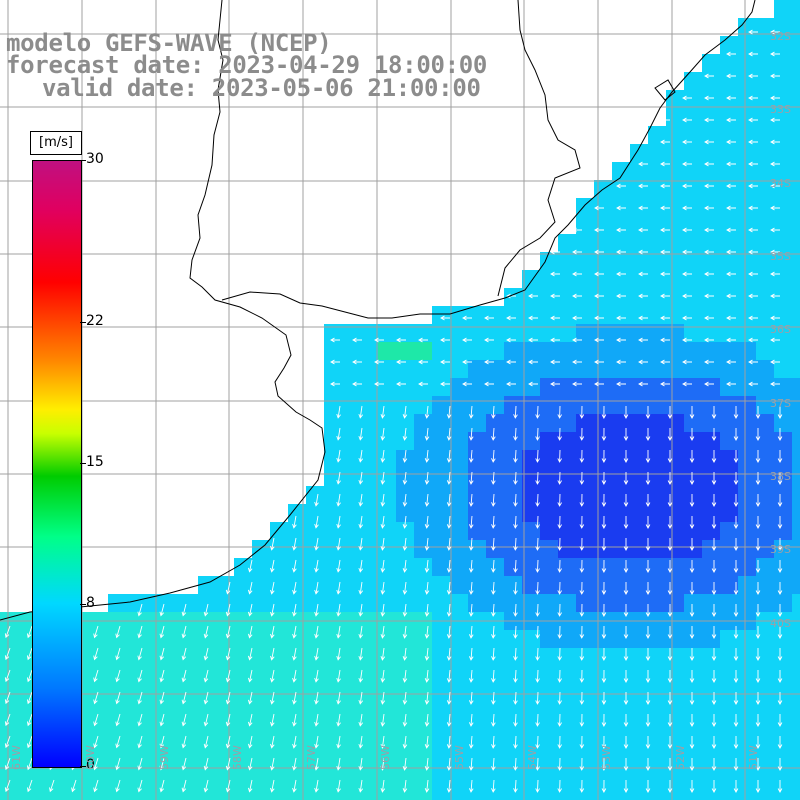 The image size is (800, 800). What do you see at coordinates (780, 256) in the screenshot?
I see `latitude-label: 35S` at bounding box center [780, 256].